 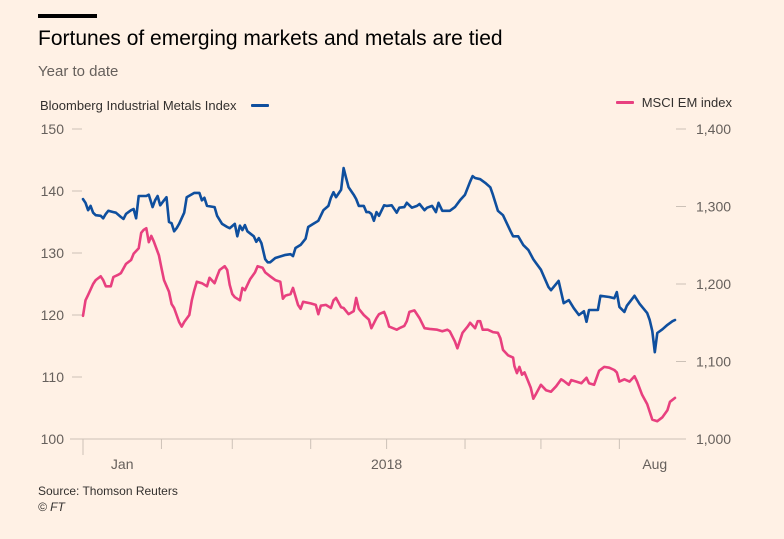 What do you see at coordinates (713, 439) in the screenshot?
I see `right-axis-tick-label: 1,000` at bounding box center [713, 439].